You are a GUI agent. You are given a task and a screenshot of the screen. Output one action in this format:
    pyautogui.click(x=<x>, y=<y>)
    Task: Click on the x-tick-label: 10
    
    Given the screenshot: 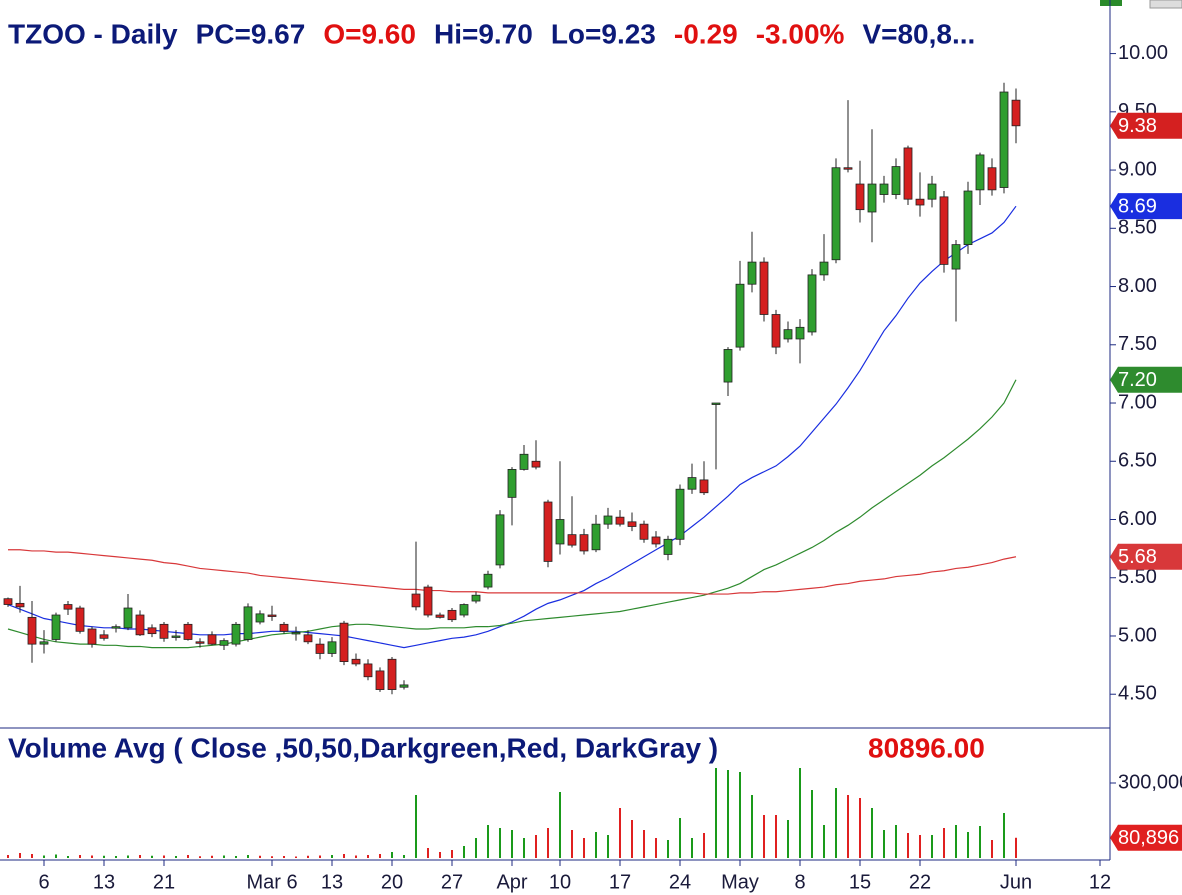 What is the action you would take?
    pyautogui.click(x=560, y=882)
    